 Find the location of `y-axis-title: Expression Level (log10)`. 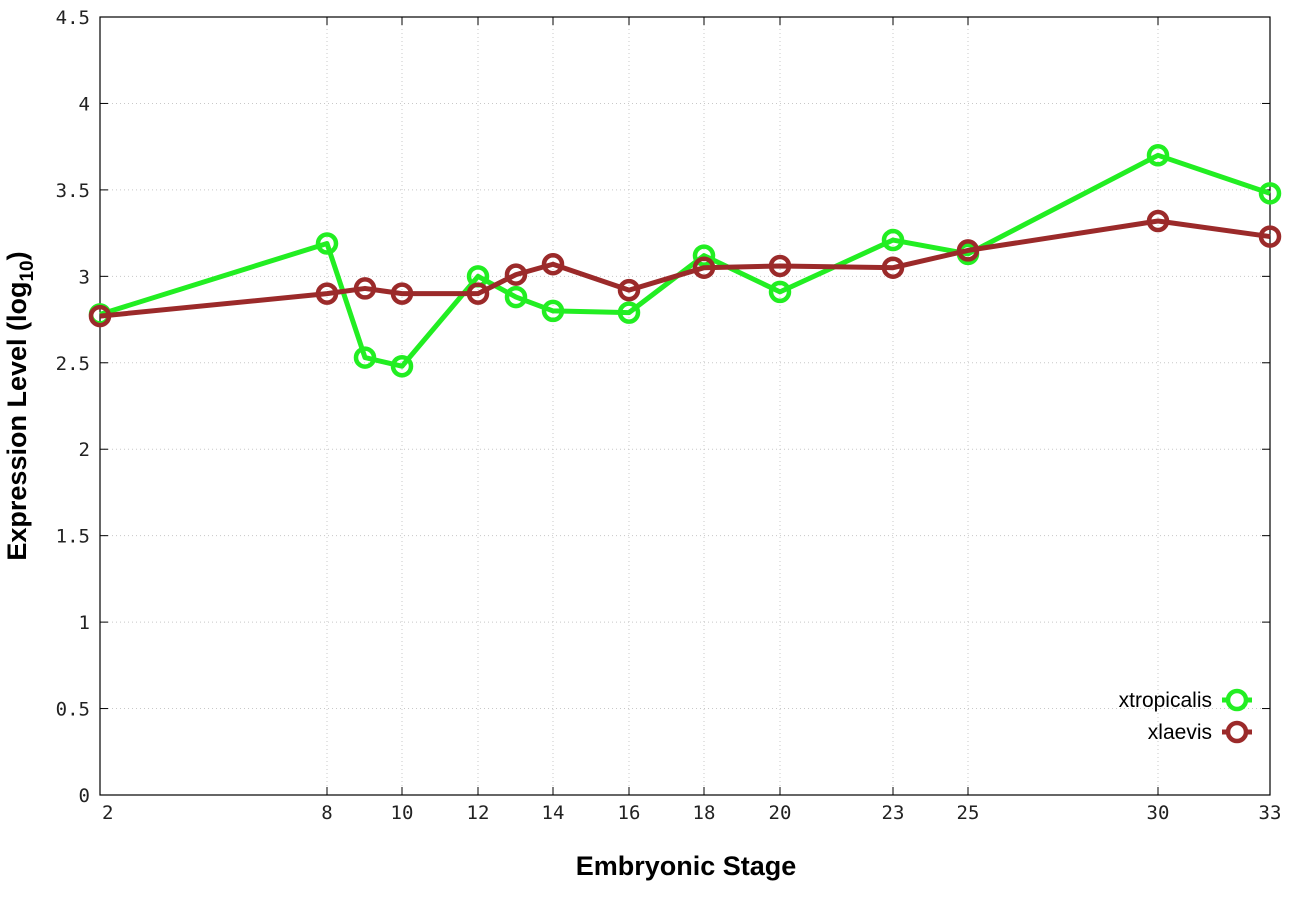

y-axis-title: Expression Level (log10) is located at coordinates (20, 405).